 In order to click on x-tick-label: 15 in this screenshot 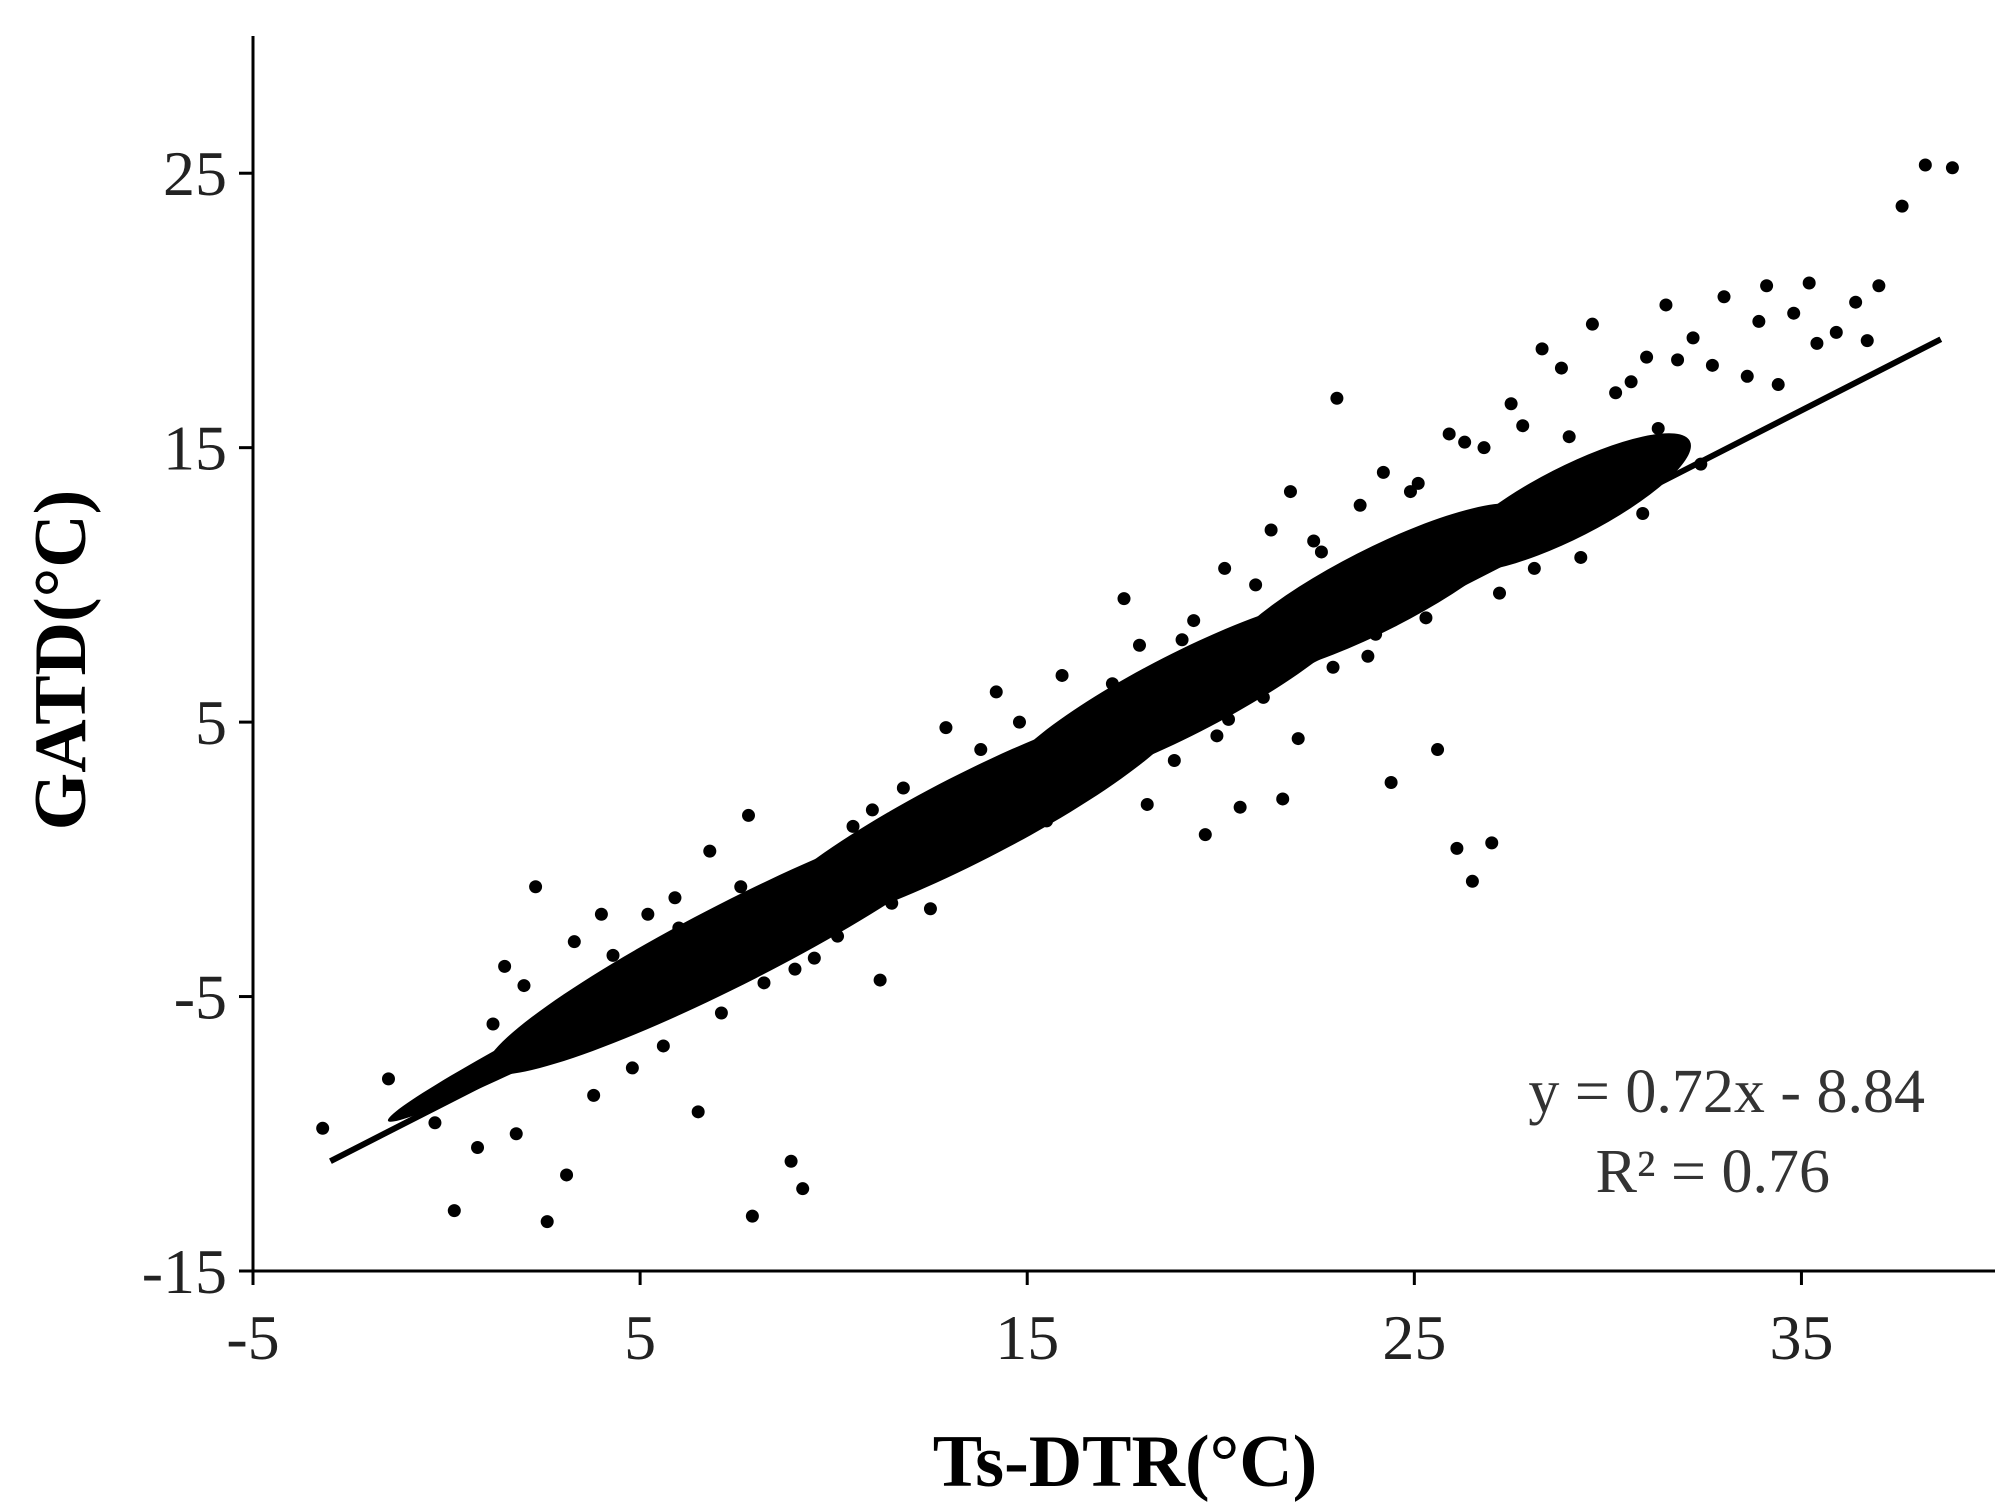, I will do `click(1027, 1337)`.